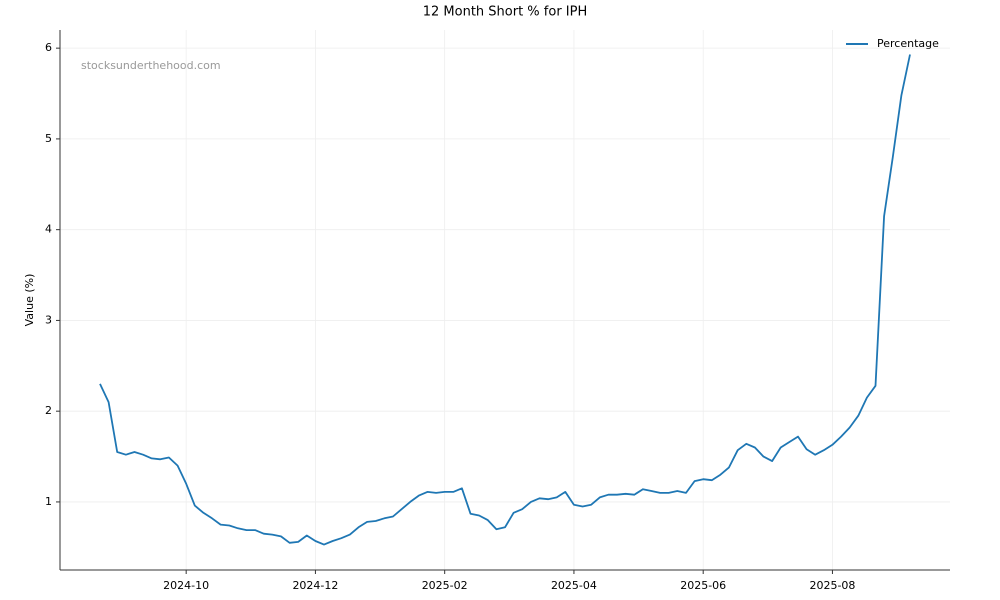  I want to click on y-tick-label: 3, so click(48, 319).